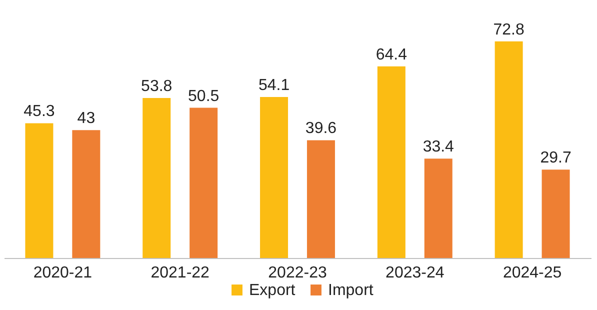 Image resolution: width=597 pixels, height=310 pixels. I want to click on data-label: 45.3, so click(39, 111).